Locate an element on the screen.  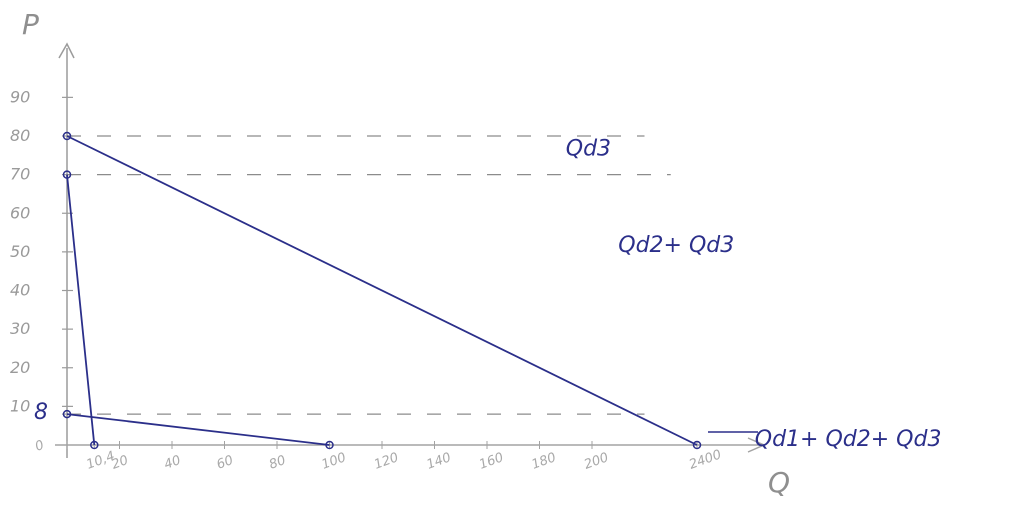
demand-segment-steep is located at coordinates (81, 310).